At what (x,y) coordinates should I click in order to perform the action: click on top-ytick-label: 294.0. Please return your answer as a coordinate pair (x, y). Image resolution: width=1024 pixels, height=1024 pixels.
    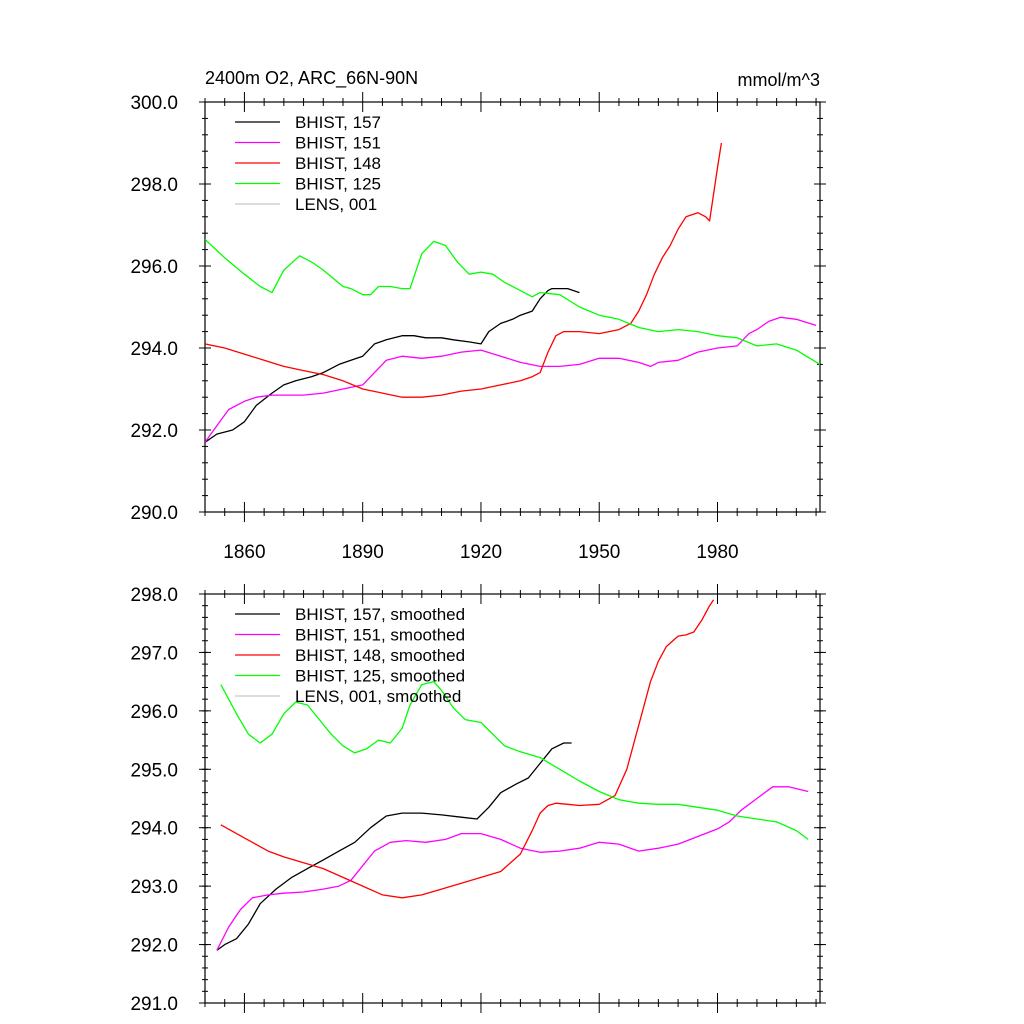
    Looking at the image, I should click on (154, 349).